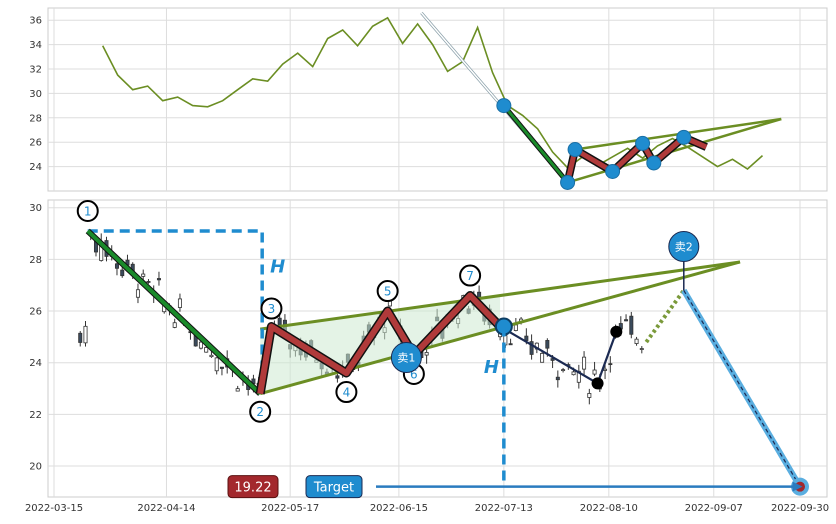 Image resolution: width=836 pixels, height=524 pixels. I want to click on bottom-ytick-label: 20, so click(35, 467).